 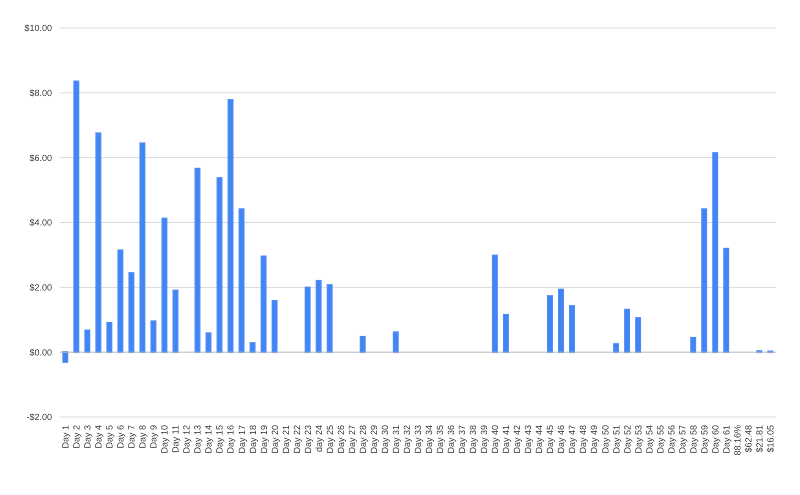 I want to click on x-tick-label: Day 47, so click(x=572, y=439).